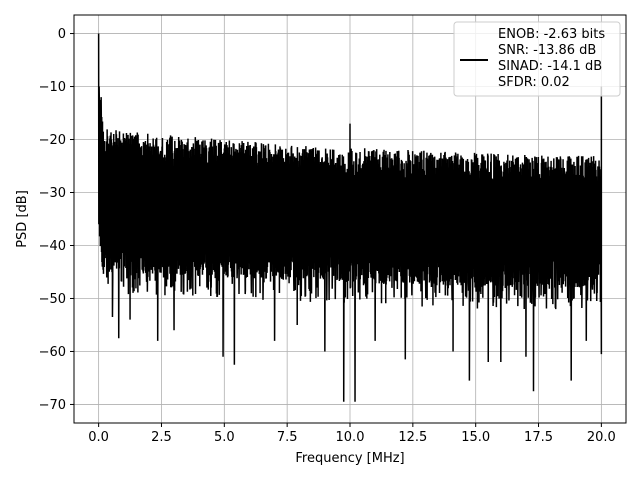 The width and height of the screenshot is (640, 480). Describe the element at coordinates (350, 437) in the screenshot. I see `x-tick-label: 10.0` at that location.